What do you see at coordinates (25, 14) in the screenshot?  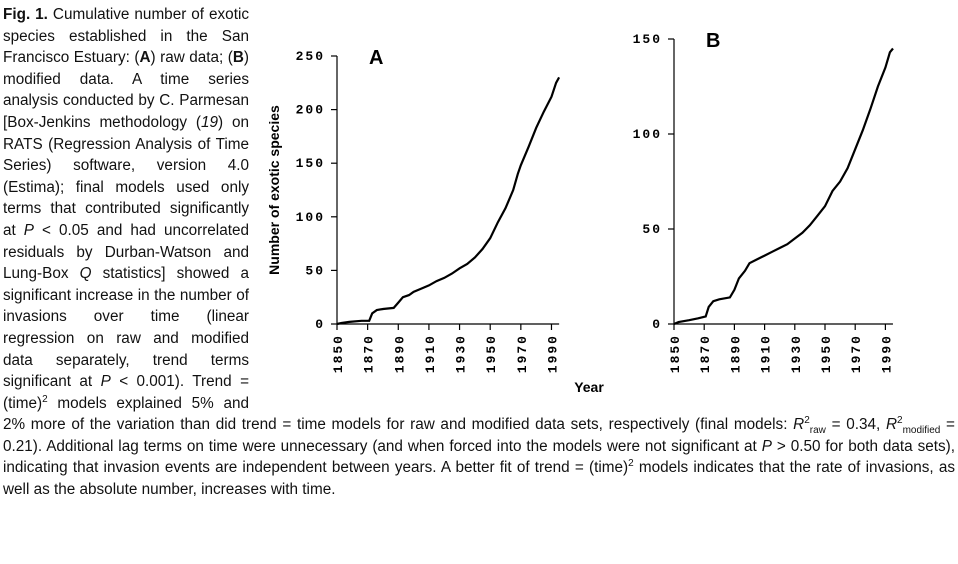 I see `caption-run: Fig. 1.` at bounding box center [25, 14].